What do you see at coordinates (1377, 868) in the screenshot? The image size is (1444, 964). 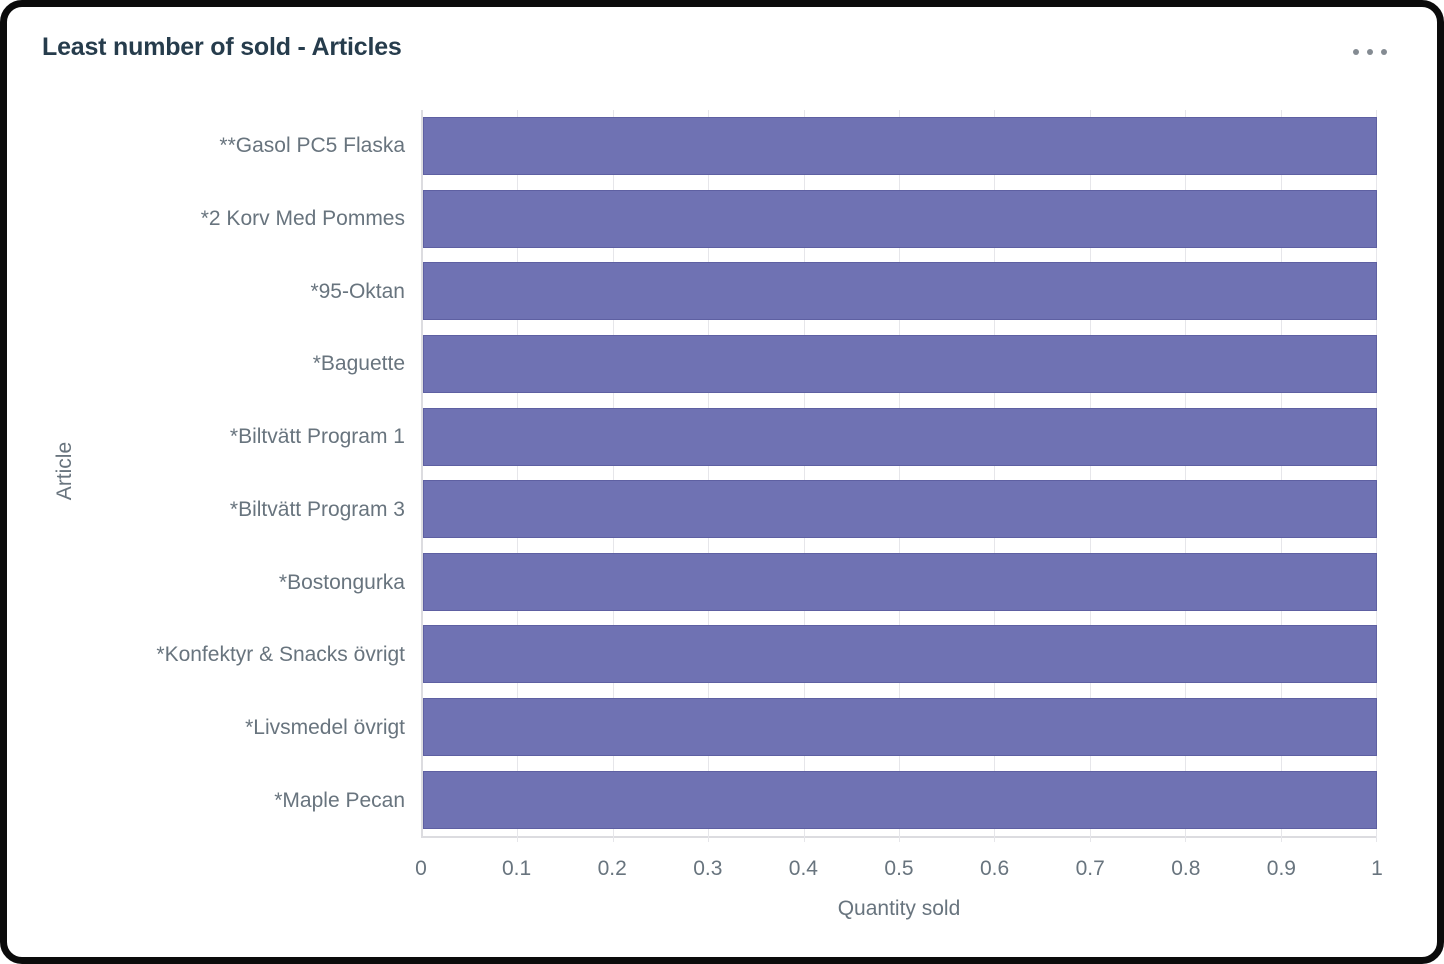 I see `x-tick-label: 1` at bounding box center [1377, 868].